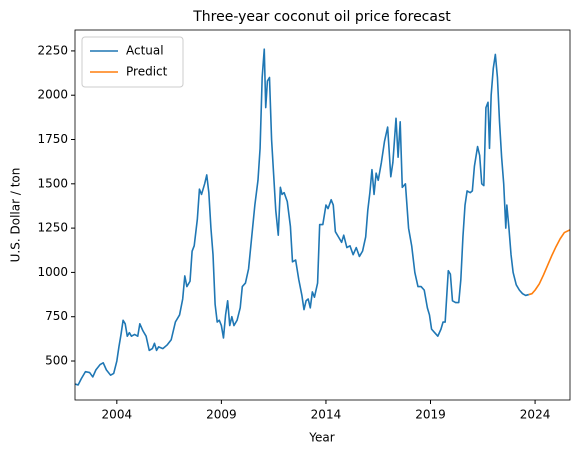 Image resolution: width=580 pixels, height=455 pixels. I want to click on x-tick-label: 2024, so click(535, 415).